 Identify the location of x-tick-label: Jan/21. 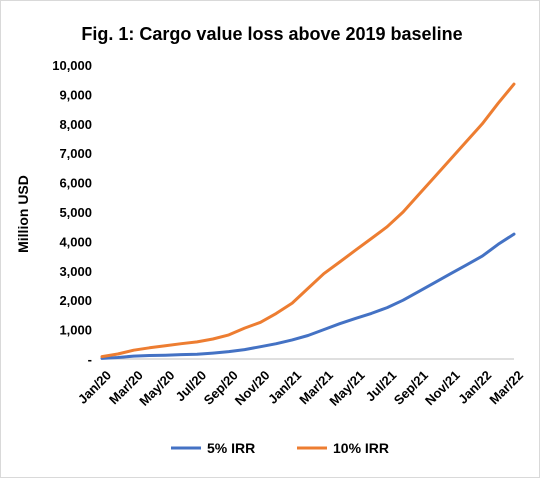
(284, 387).